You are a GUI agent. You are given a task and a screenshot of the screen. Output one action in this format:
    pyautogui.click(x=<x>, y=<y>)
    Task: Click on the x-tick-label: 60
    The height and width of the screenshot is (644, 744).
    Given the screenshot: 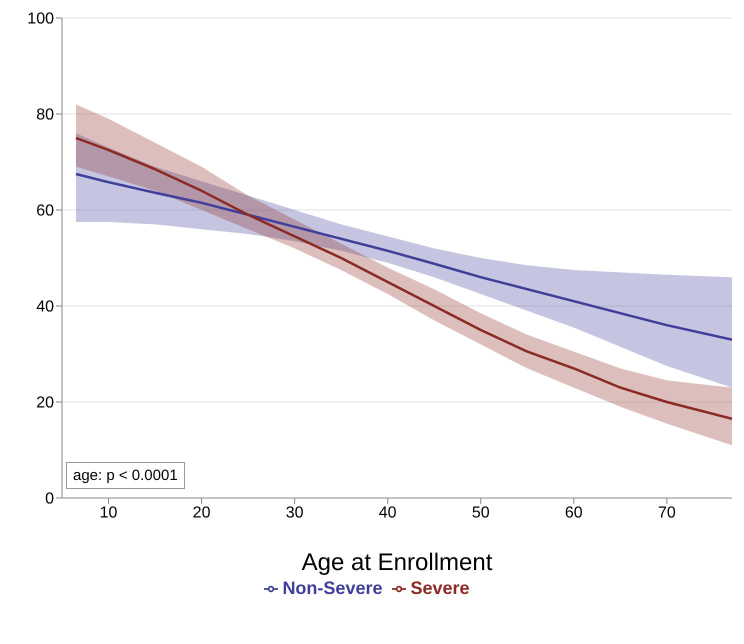 What is the action you would take?
    pyautogui.click(x=573, y=513)
    